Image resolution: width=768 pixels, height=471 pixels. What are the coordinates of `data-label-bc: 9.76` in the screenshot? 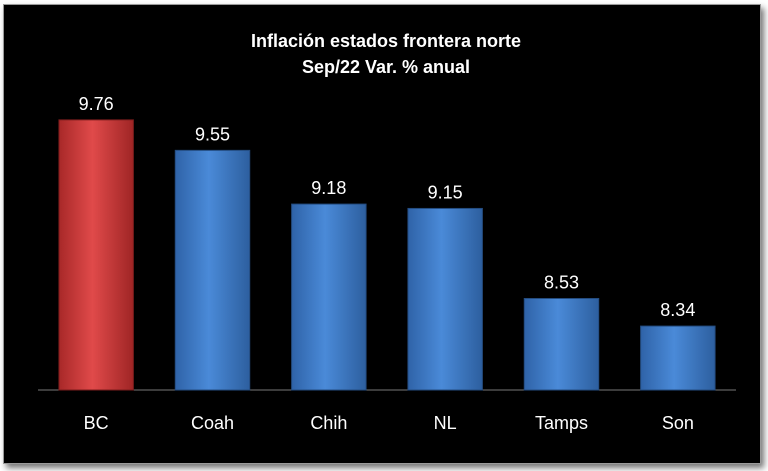 It's located at (96, 104).